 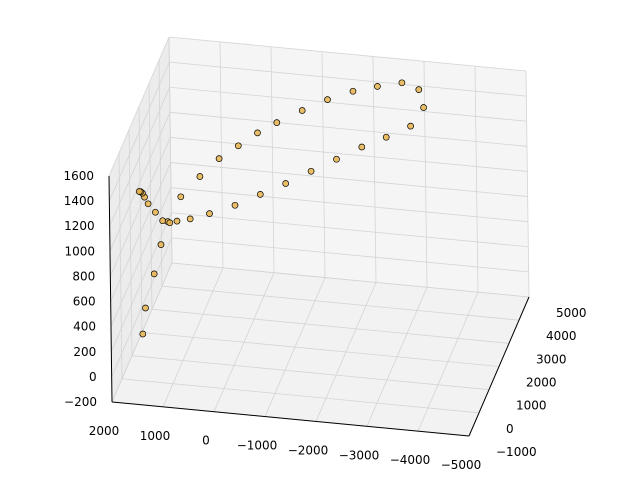 What do you see at coordinates (84, 327) in the screenshot?
I see `z-tick-label: 400` at bounding box center [84, 327].